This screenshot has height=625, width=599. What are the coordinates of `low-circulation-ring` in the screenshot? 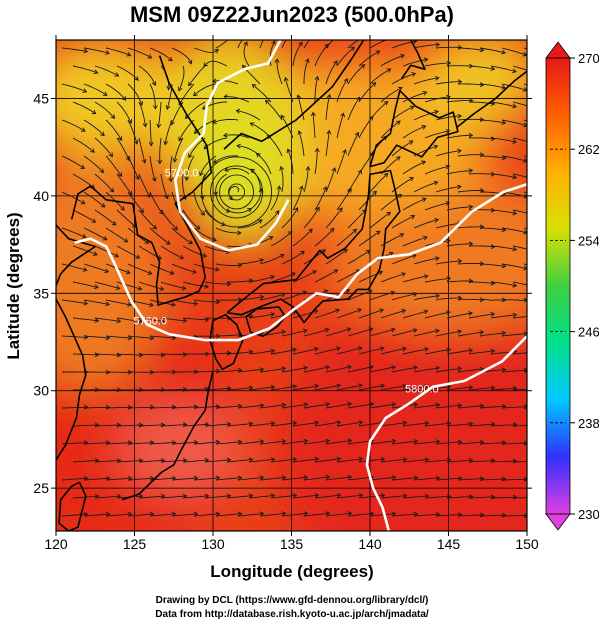 It's located at (237, 192).